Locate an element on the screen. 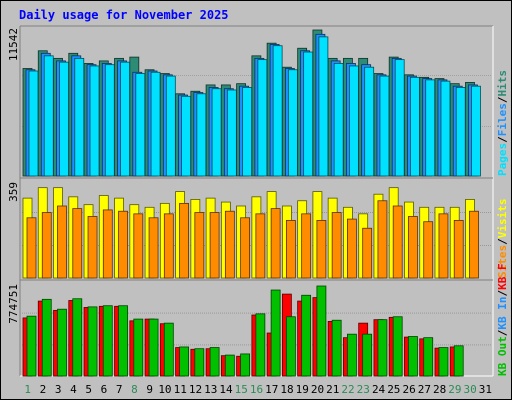 Image resolution: width=512 pixels, height=400 pixels. day-label-21: 21 is located at coordinates (332, 389).